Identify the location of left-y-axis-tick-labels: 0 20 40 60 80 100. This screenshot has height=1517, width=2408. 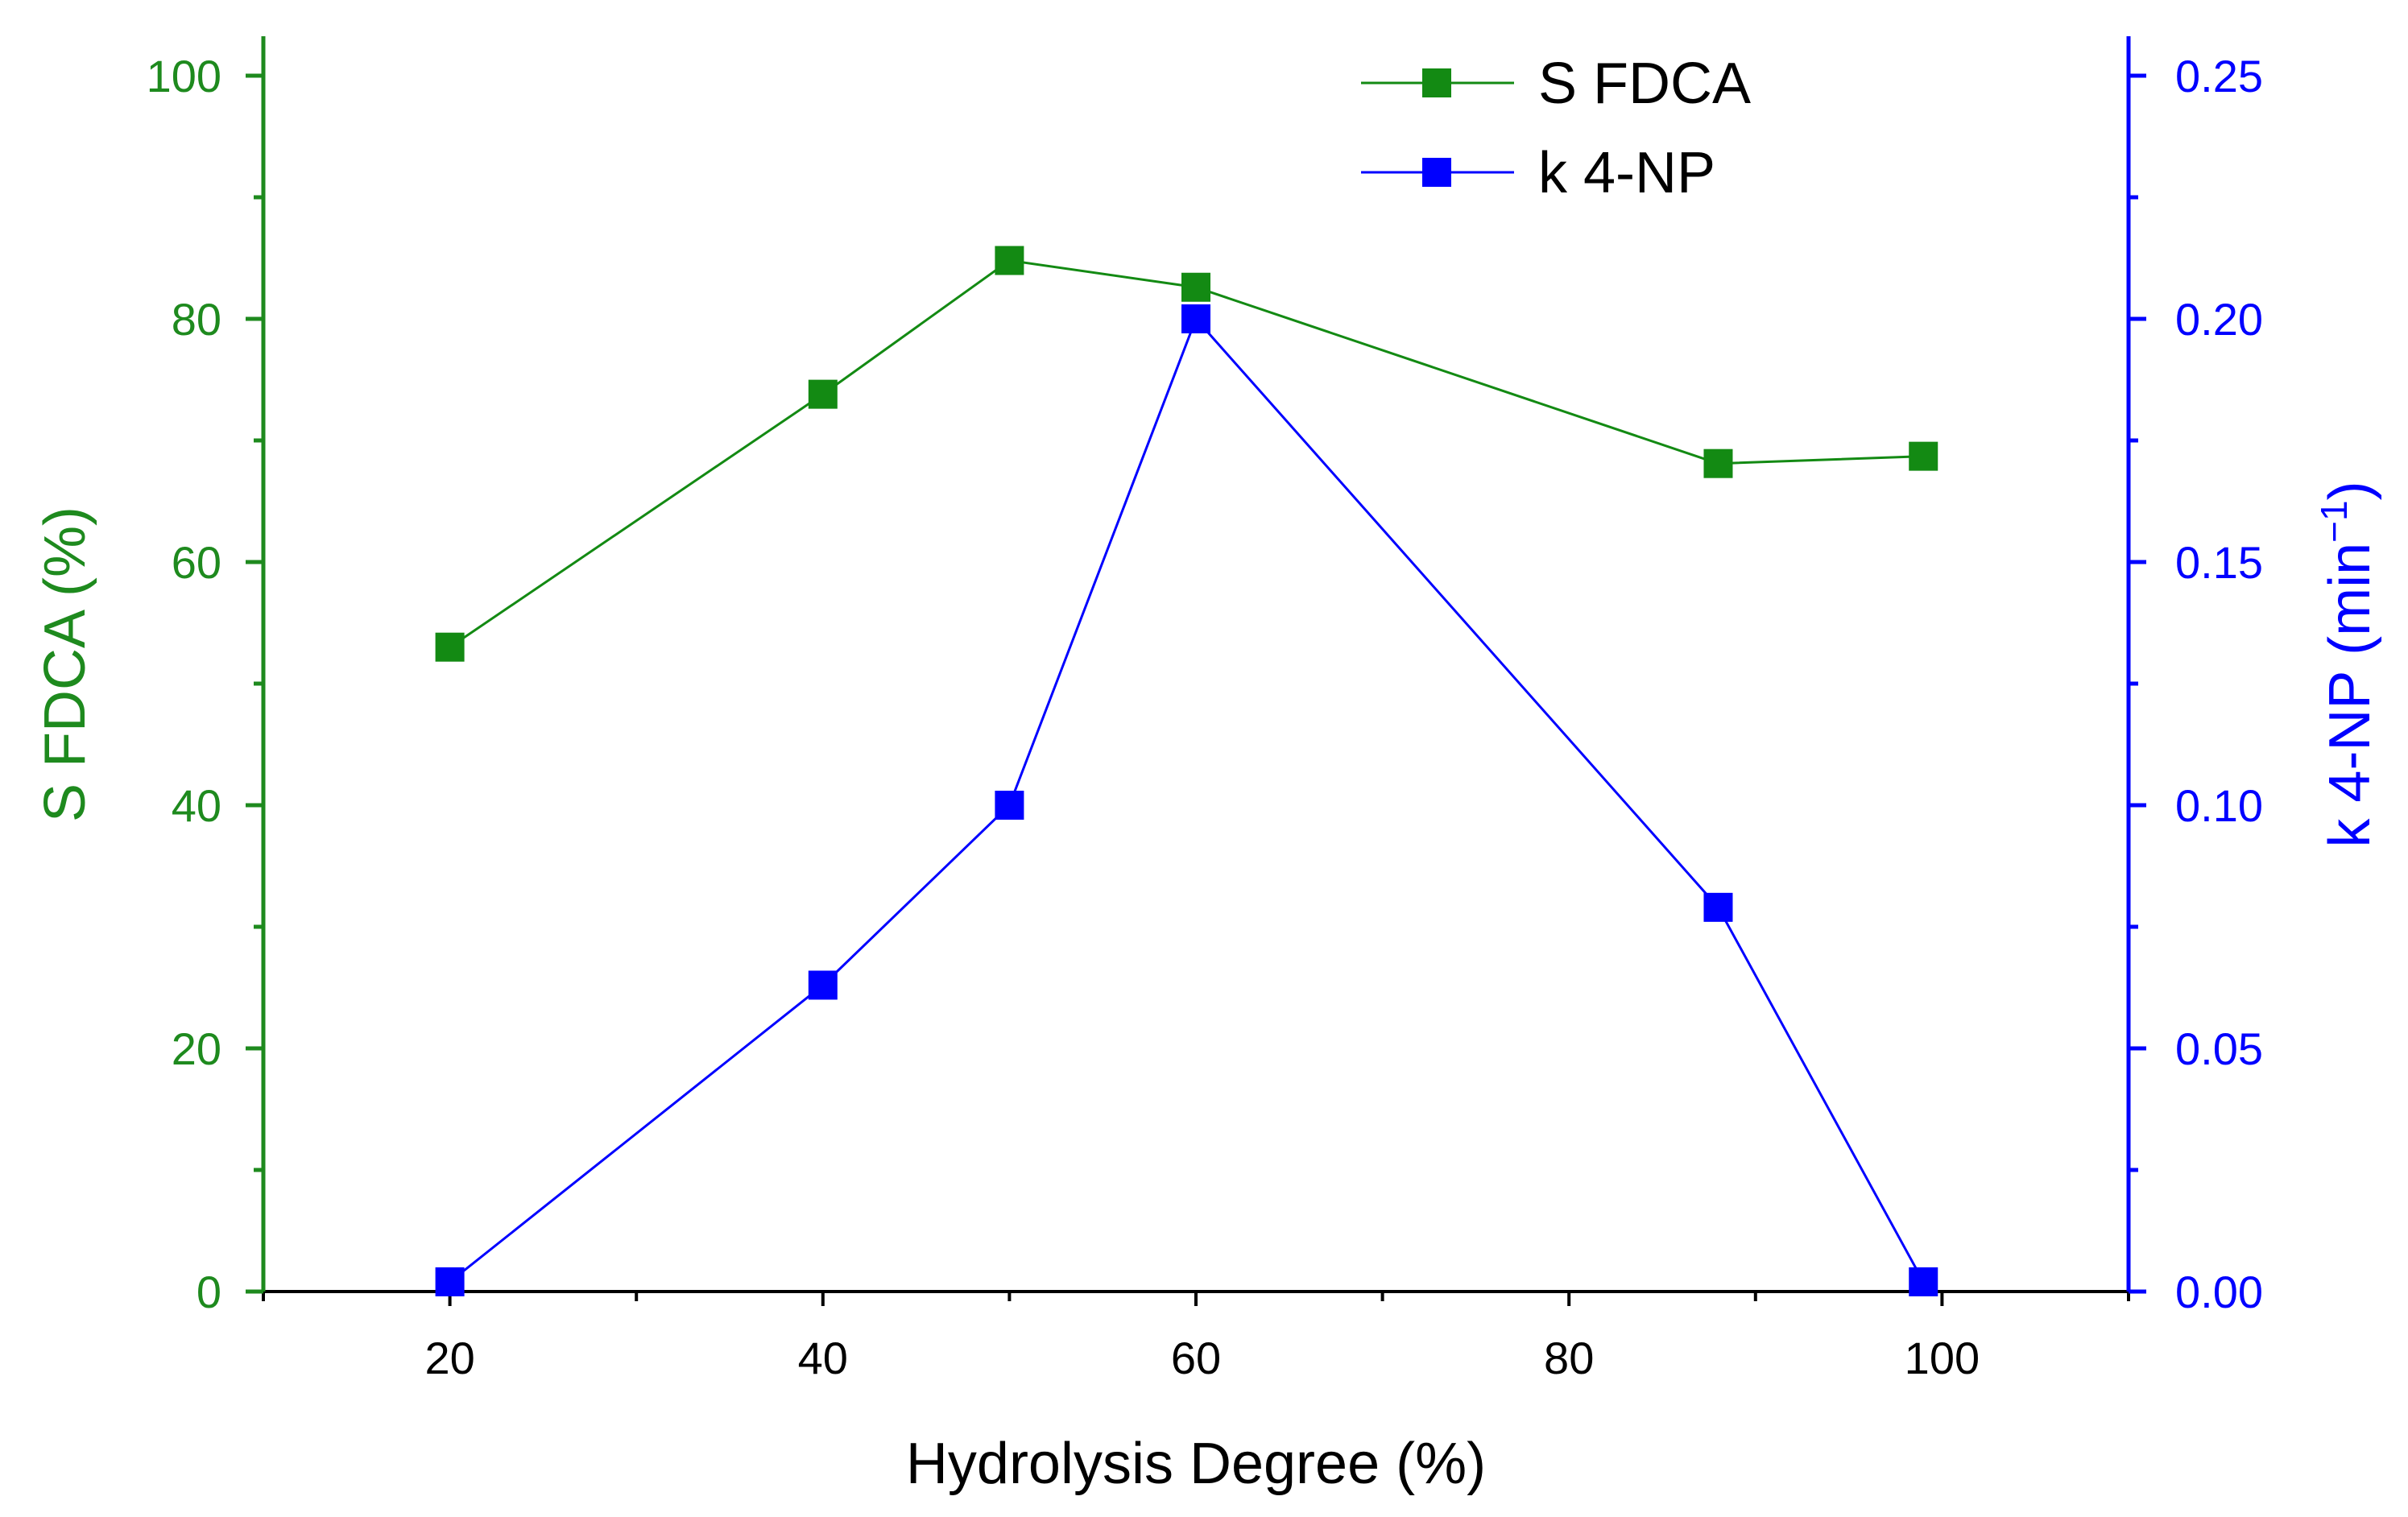
(184, 684).